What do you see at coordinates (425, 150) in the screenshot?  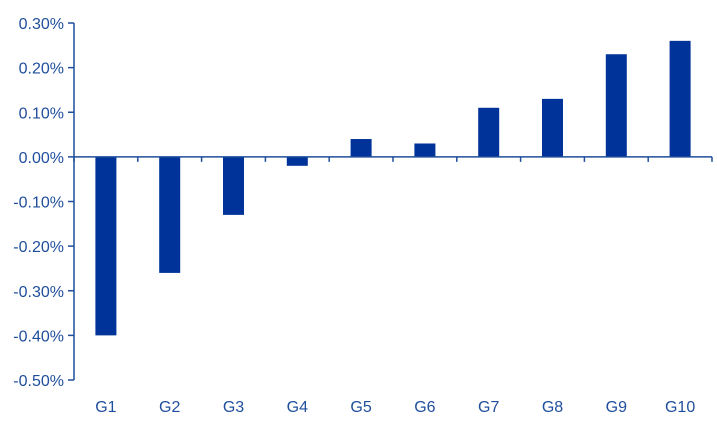 I see `bar-g6` at bounding box center [425, 150].